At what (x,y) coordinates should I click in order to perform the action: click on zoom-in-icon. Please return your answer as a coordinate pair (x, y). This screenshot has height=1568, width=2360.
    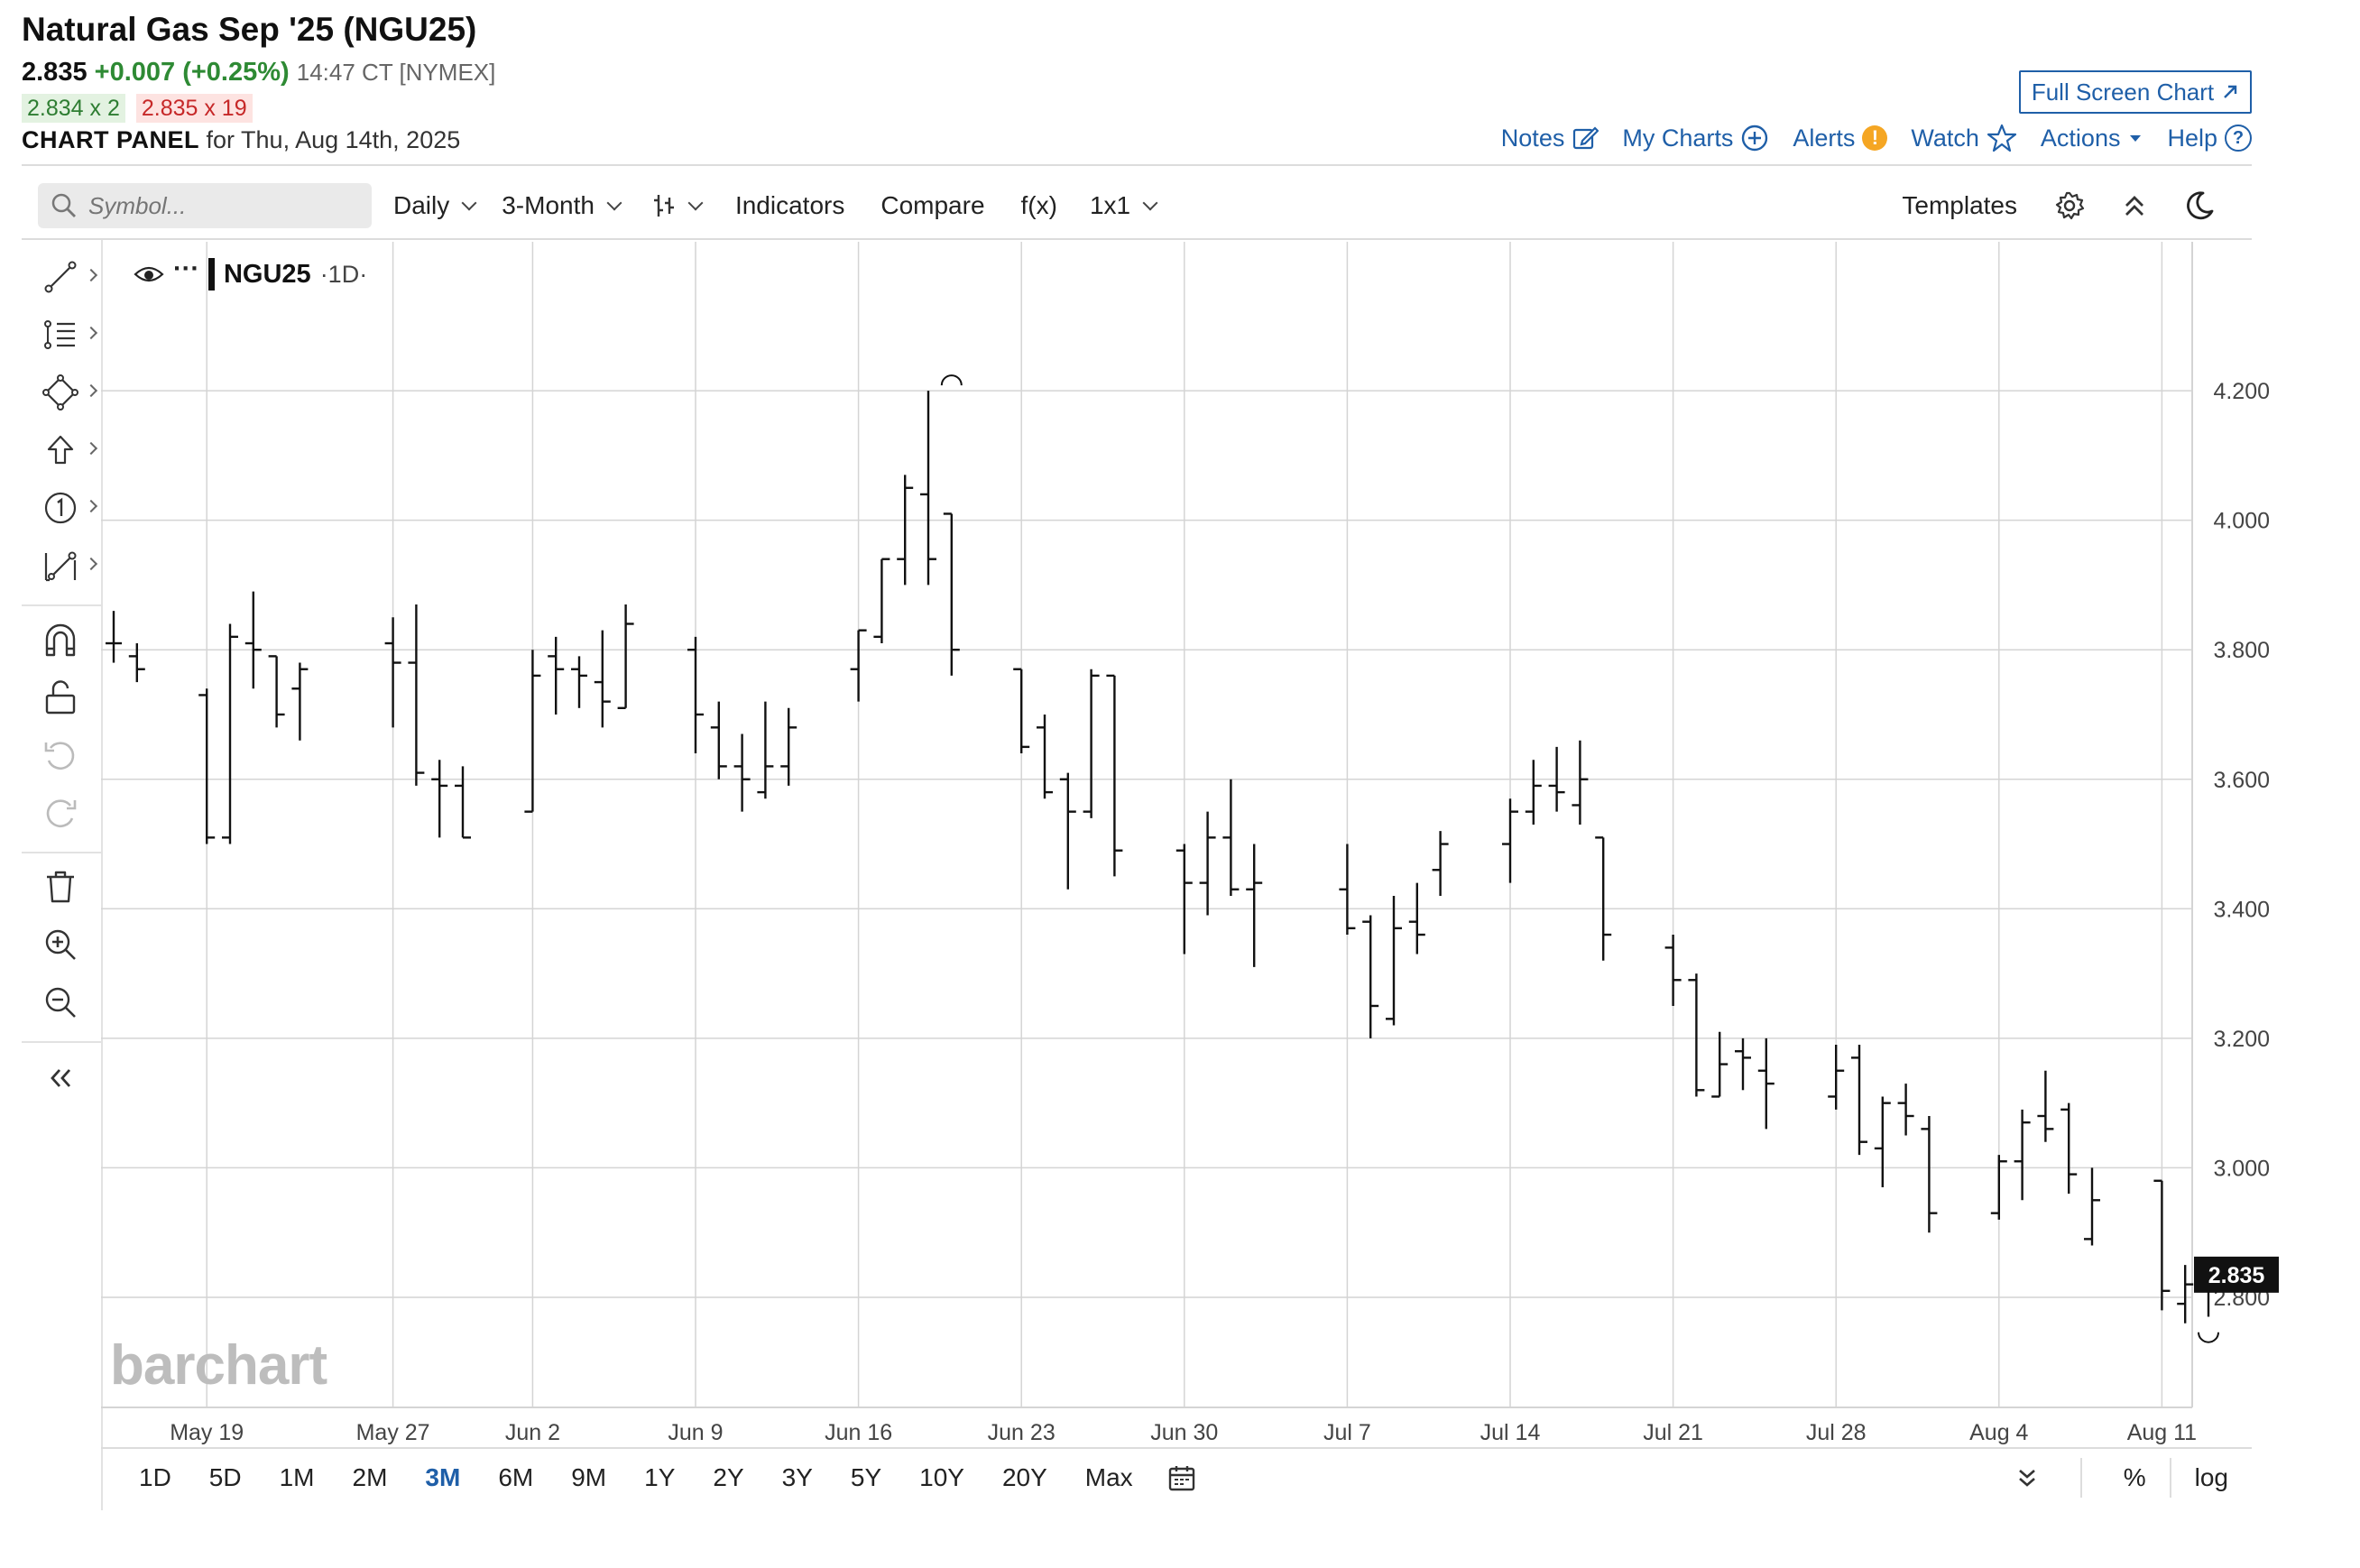
    Looking at the image, I should click on (60, 944).